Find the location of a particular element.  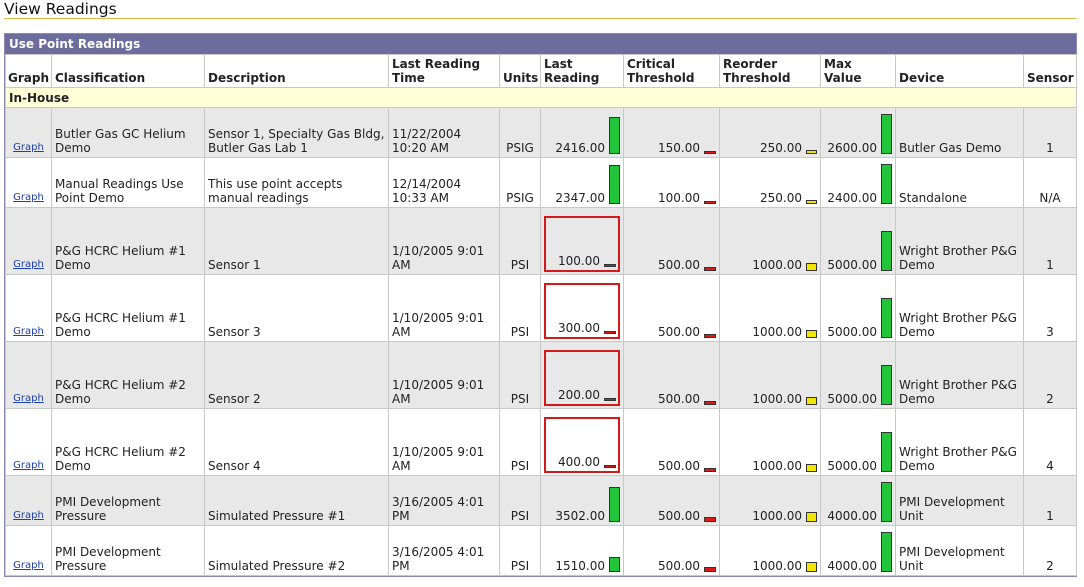

cell-text: 2 is located at coordinates (1050, 399).